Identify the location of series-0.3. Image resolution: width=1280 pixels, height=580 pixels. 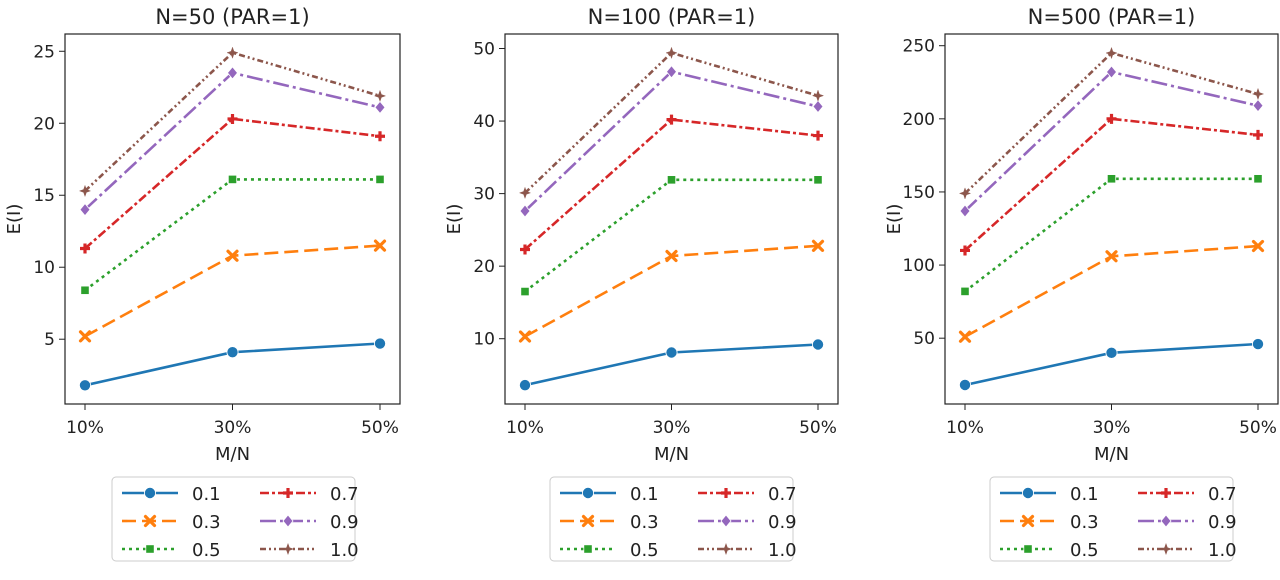
(671, 291).